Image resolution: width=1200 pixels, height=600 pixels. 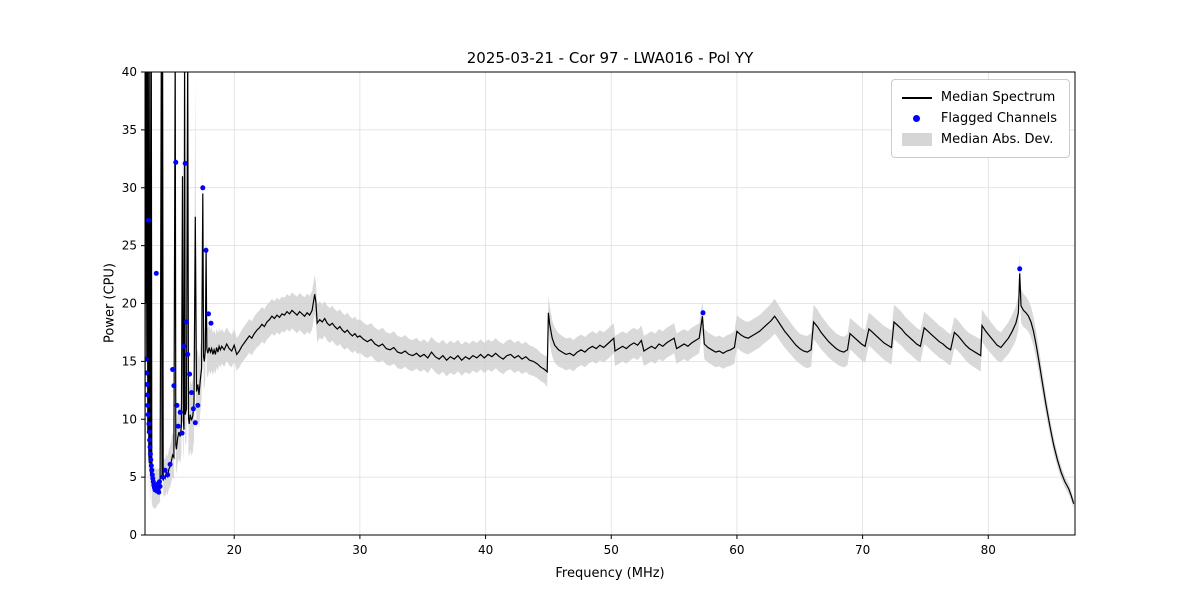 I want to click on y-axis-label: Power (CPU), so click(x=110, y=303).